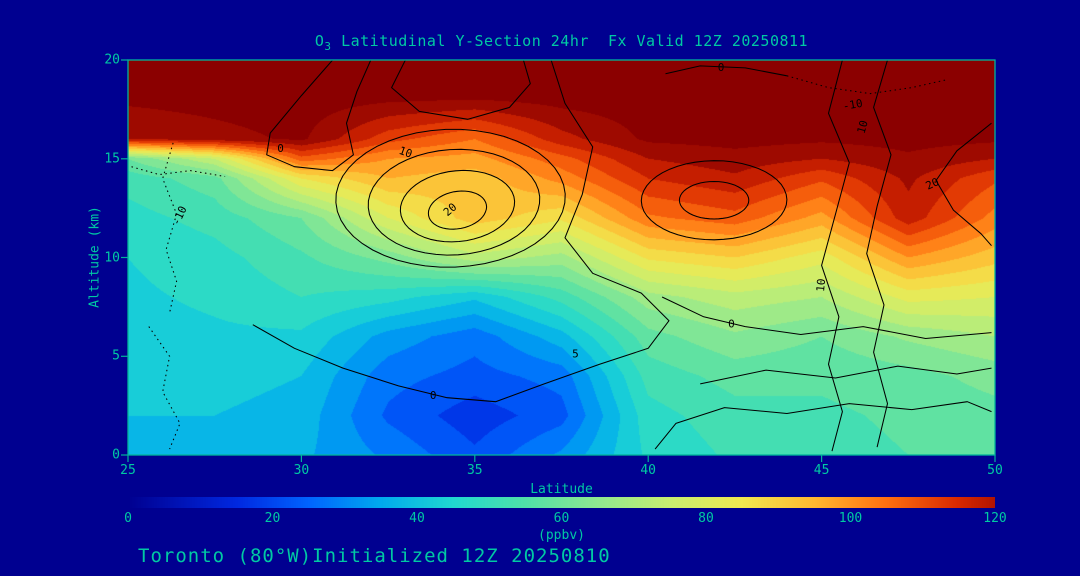 The height and width of the screenshot is (576, 1080). I want to click on model-init-caption: Toronto (80°W)Initialized 12Z 20250810, so click(374, 556).